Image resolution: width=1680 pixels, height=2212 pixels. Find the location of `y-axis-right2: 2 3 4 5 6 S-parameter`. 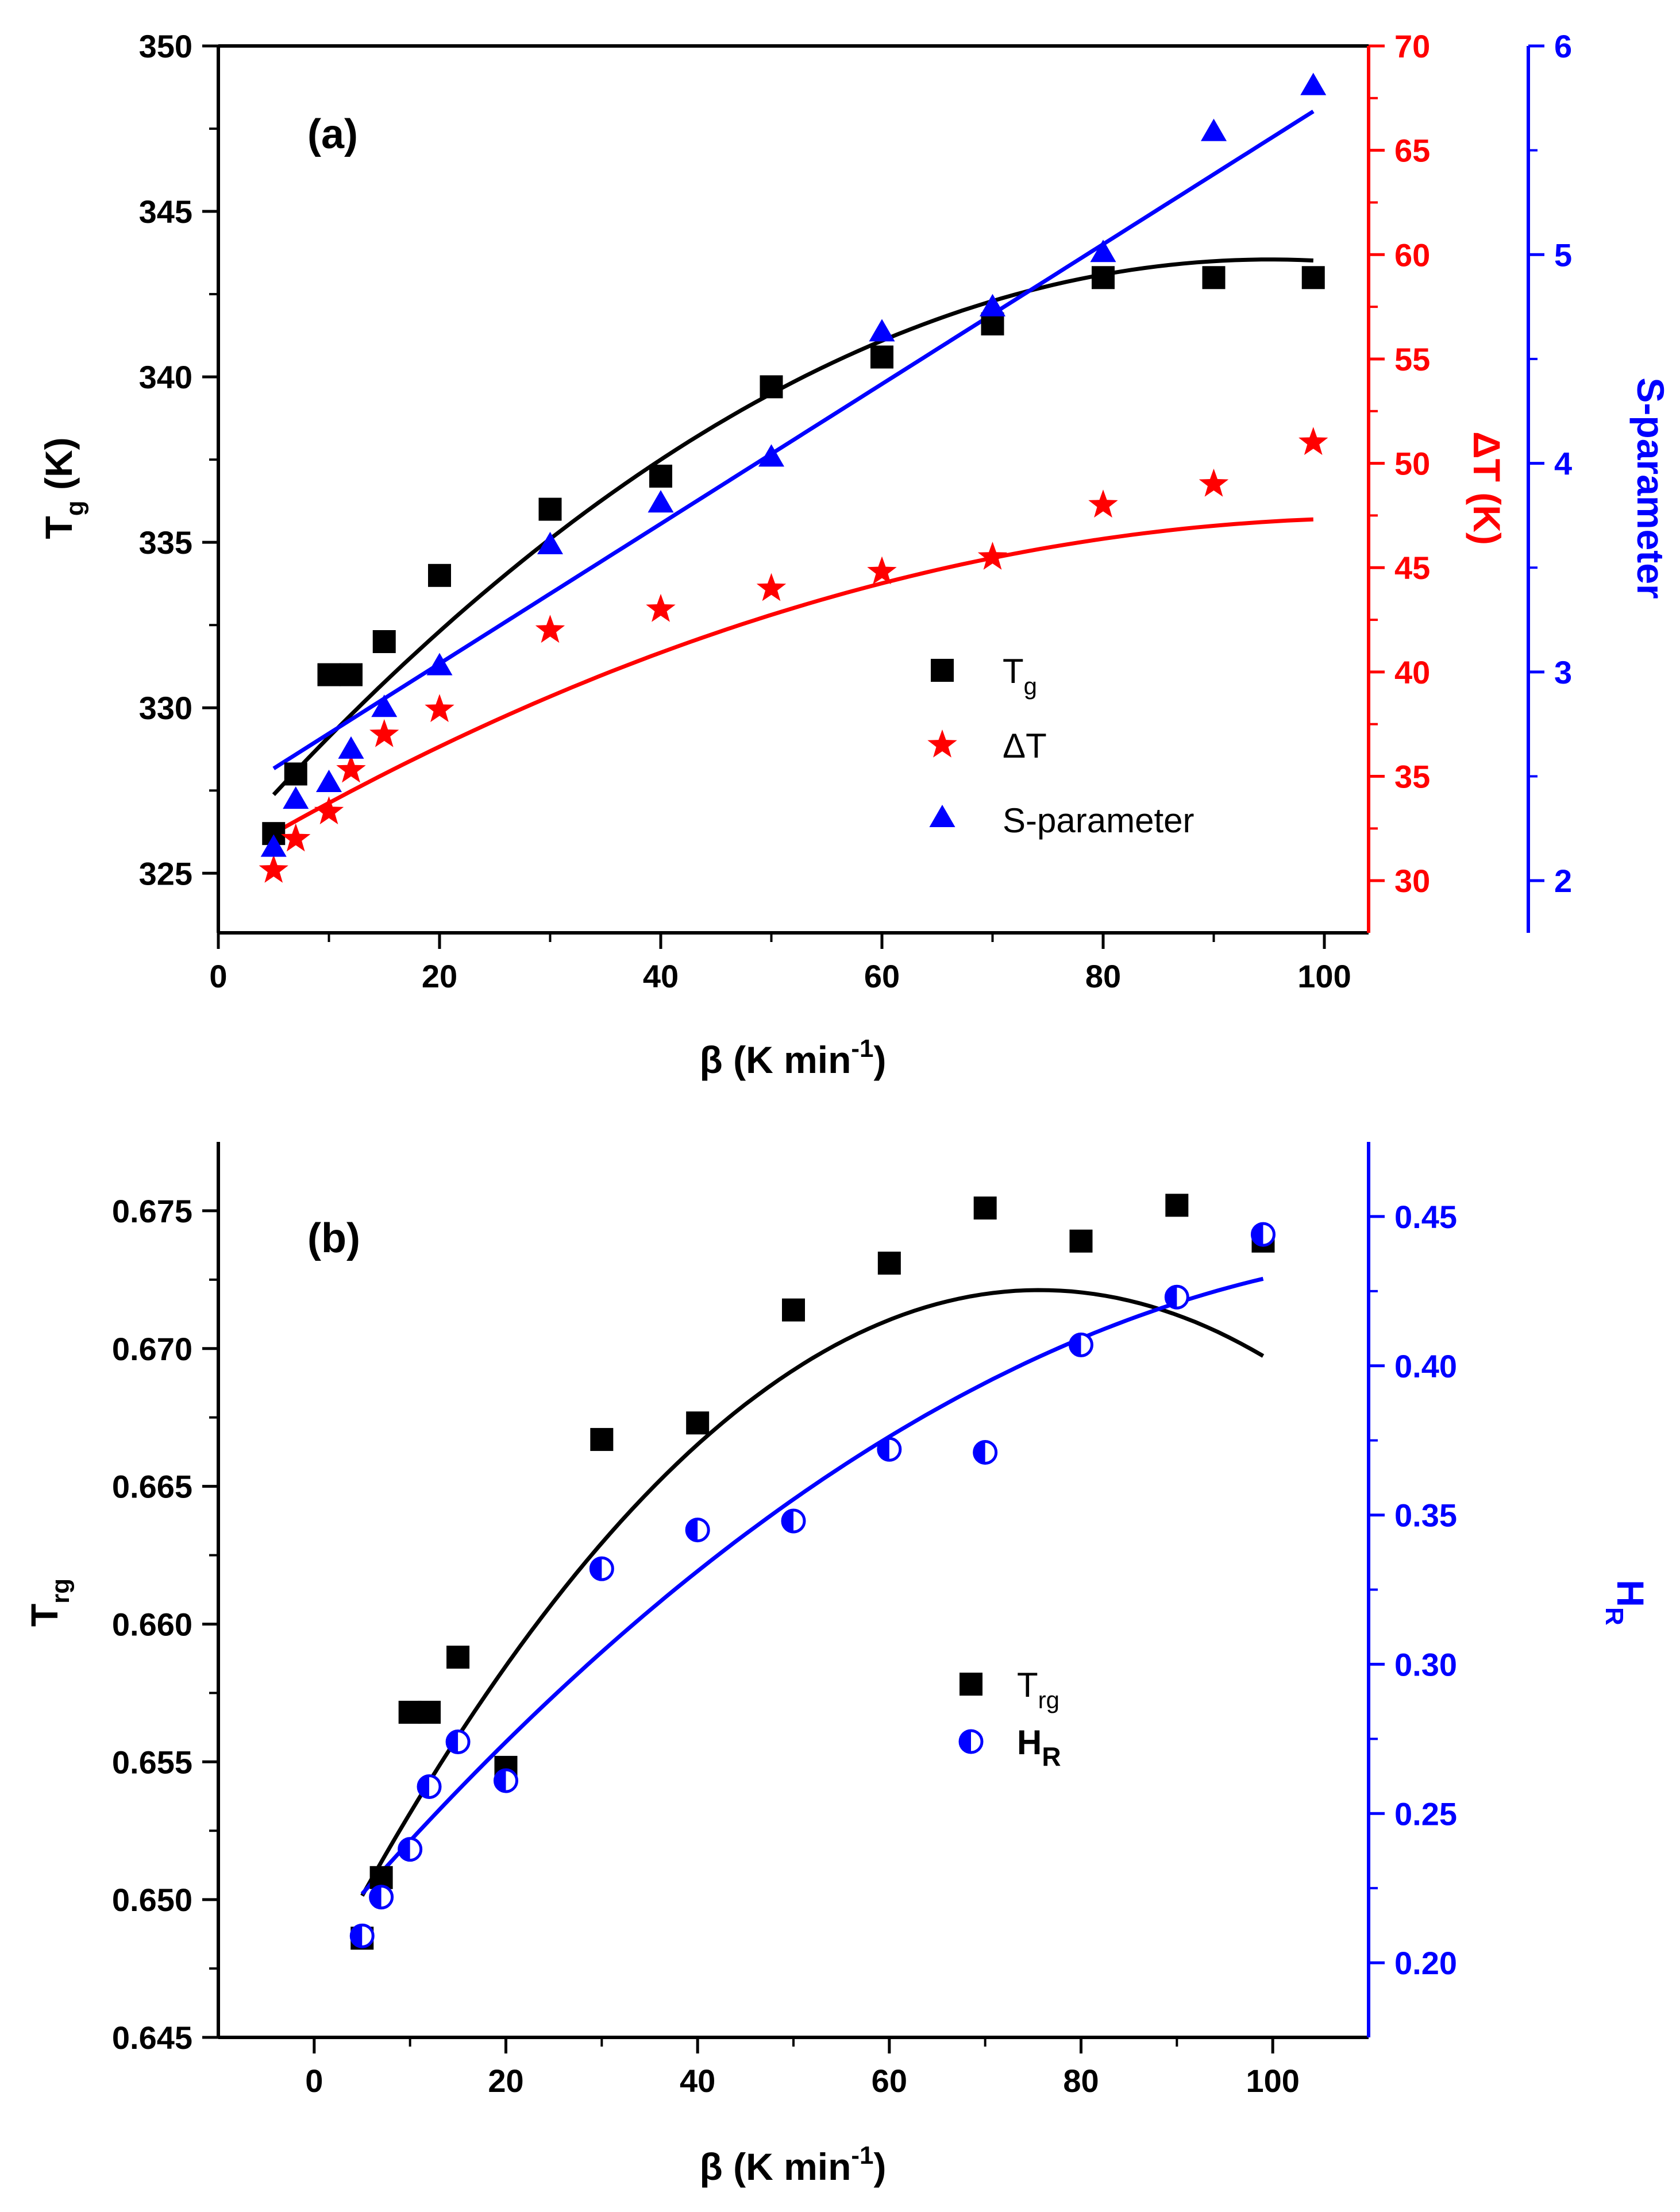

y-axis-right2: 2 3 4 5 6 S-parameter is located at coordinates (1600, 481).